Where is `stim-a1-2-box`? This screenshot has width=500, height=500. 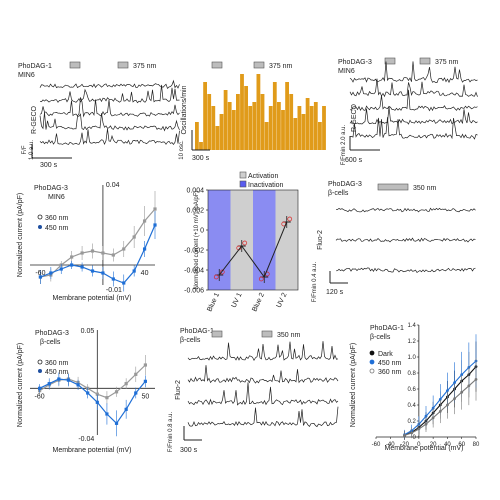 stim-a1-2-box is located at coordinates (123, 65).